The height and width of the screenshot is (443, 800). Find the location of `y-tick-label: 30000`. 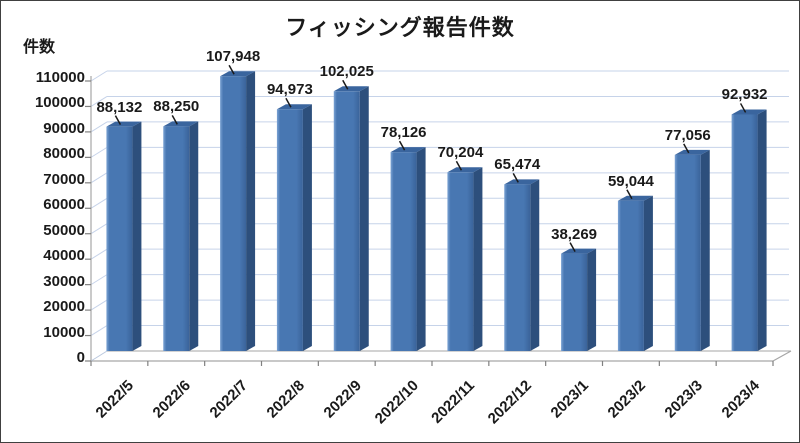

y-tick-label: 30000 is located at coordinates (64, 281).